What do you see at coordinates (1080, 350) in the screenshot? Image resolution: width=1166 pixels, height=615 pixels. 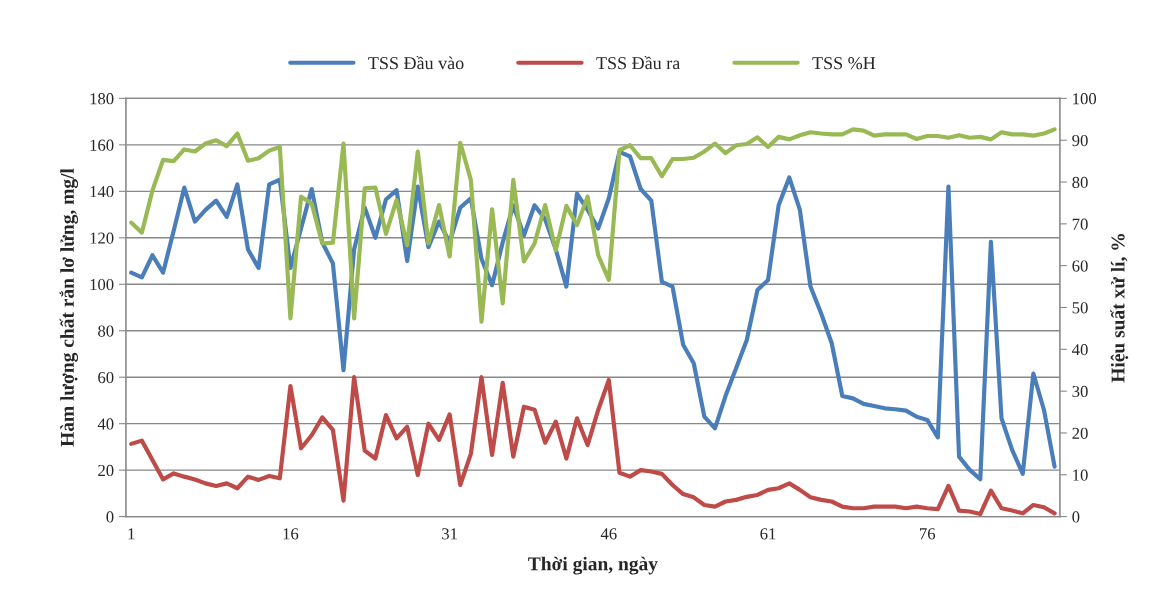 I see `y2-tick-label: 40` at bounding box center [1080, 350].